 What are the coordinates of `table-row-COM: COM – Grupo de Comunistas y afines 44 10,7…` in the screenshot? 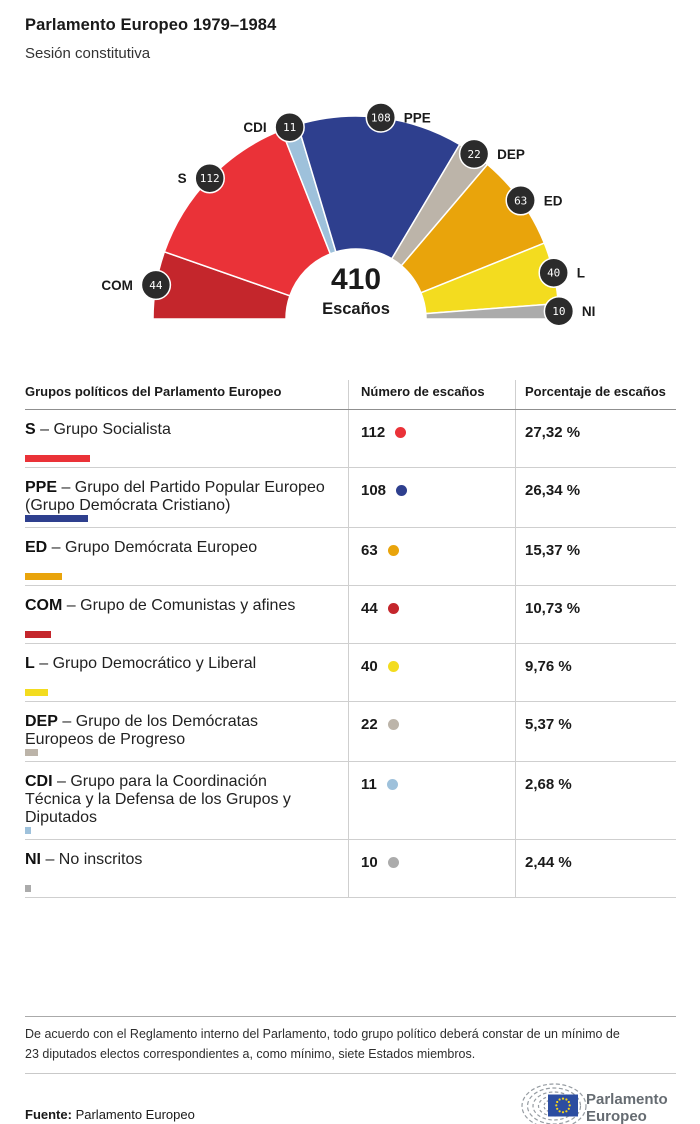 It's located at (350, 615).